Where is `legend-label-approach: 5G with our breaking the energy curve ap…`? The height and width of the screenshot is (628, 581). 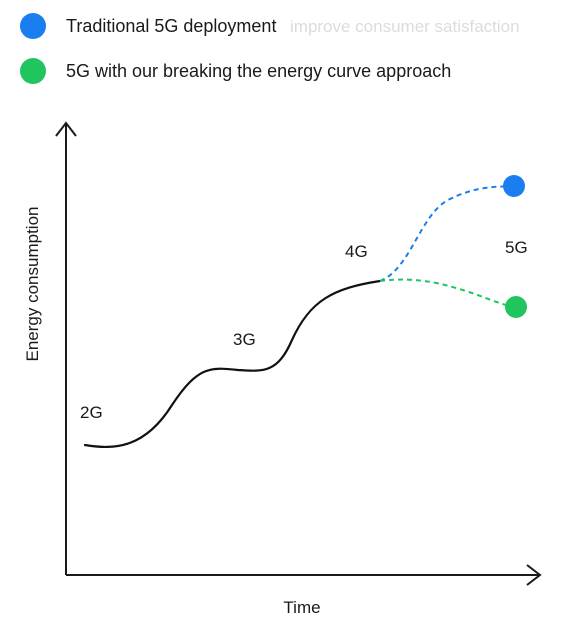
legend-label-approach: 5G with our breaking the energy curve ap… is located at coordinates (259, 70).